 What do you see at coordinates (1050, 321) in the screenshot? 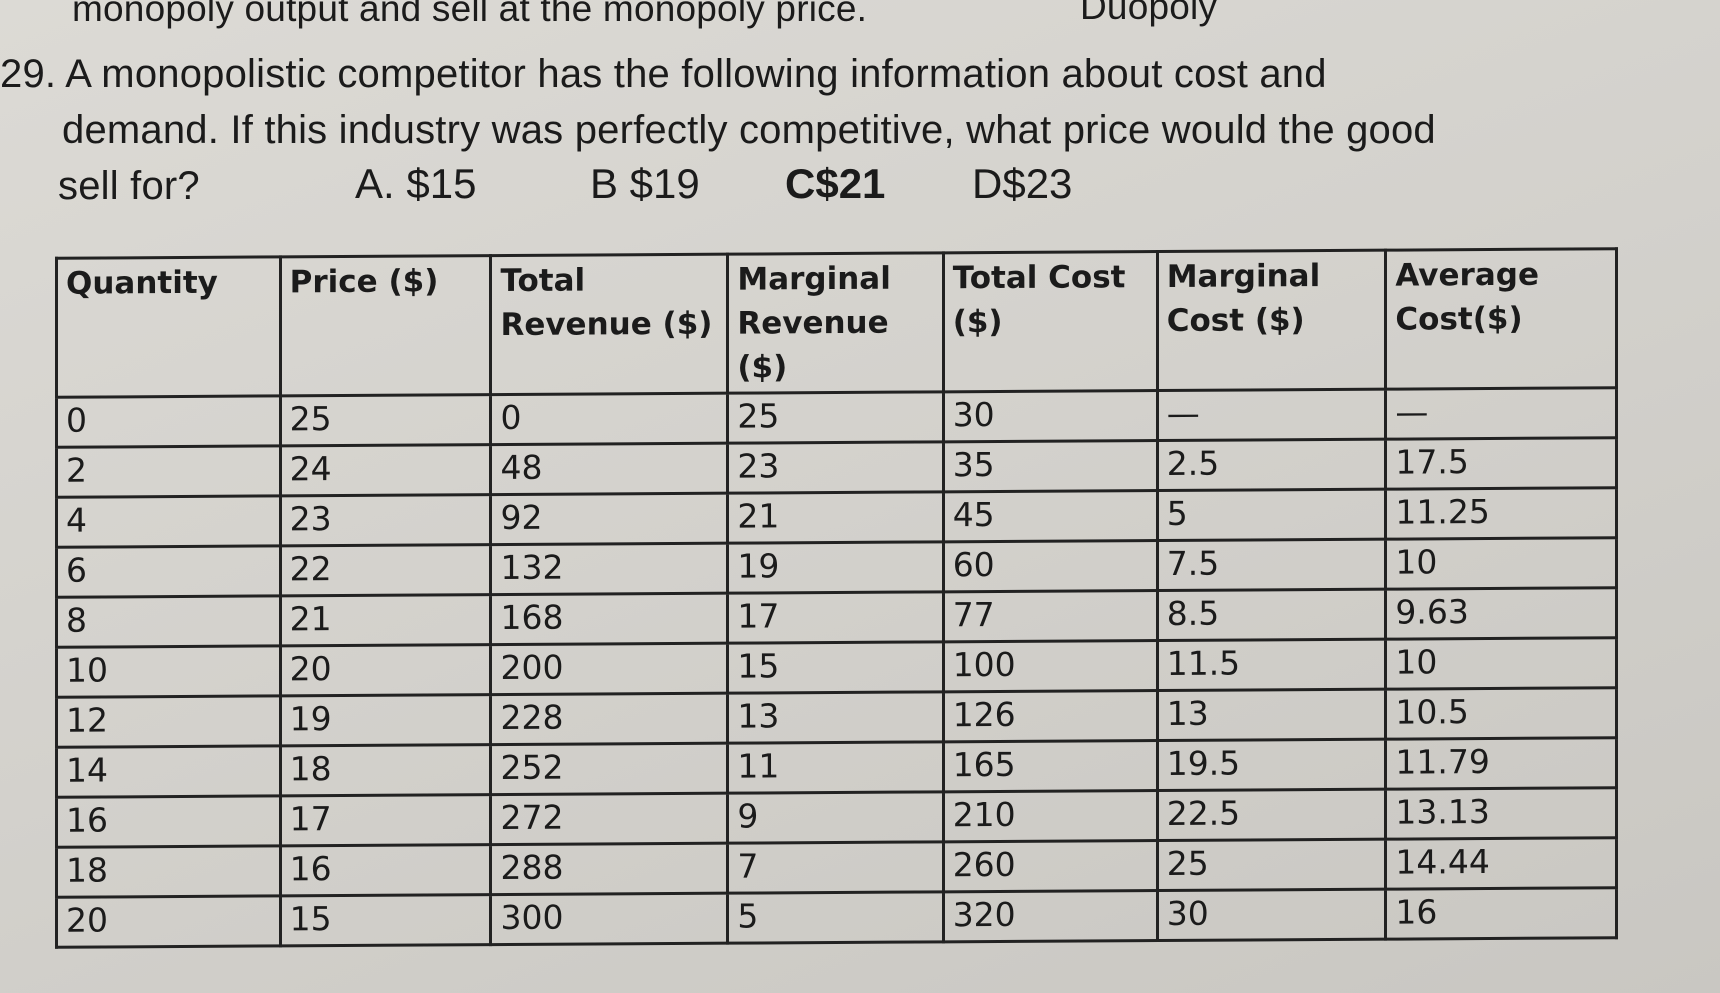
I see `column-header: Total Cost ($)` at bounding box center [1050, 321].